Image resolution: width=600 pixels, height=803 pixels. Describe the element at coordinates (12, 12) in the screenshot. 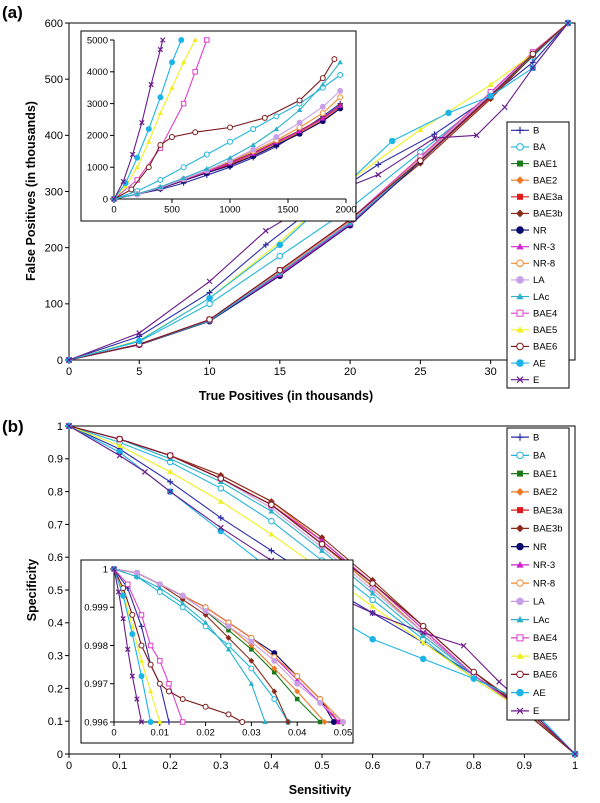

I see `panel-a-label: (a)` at that location.